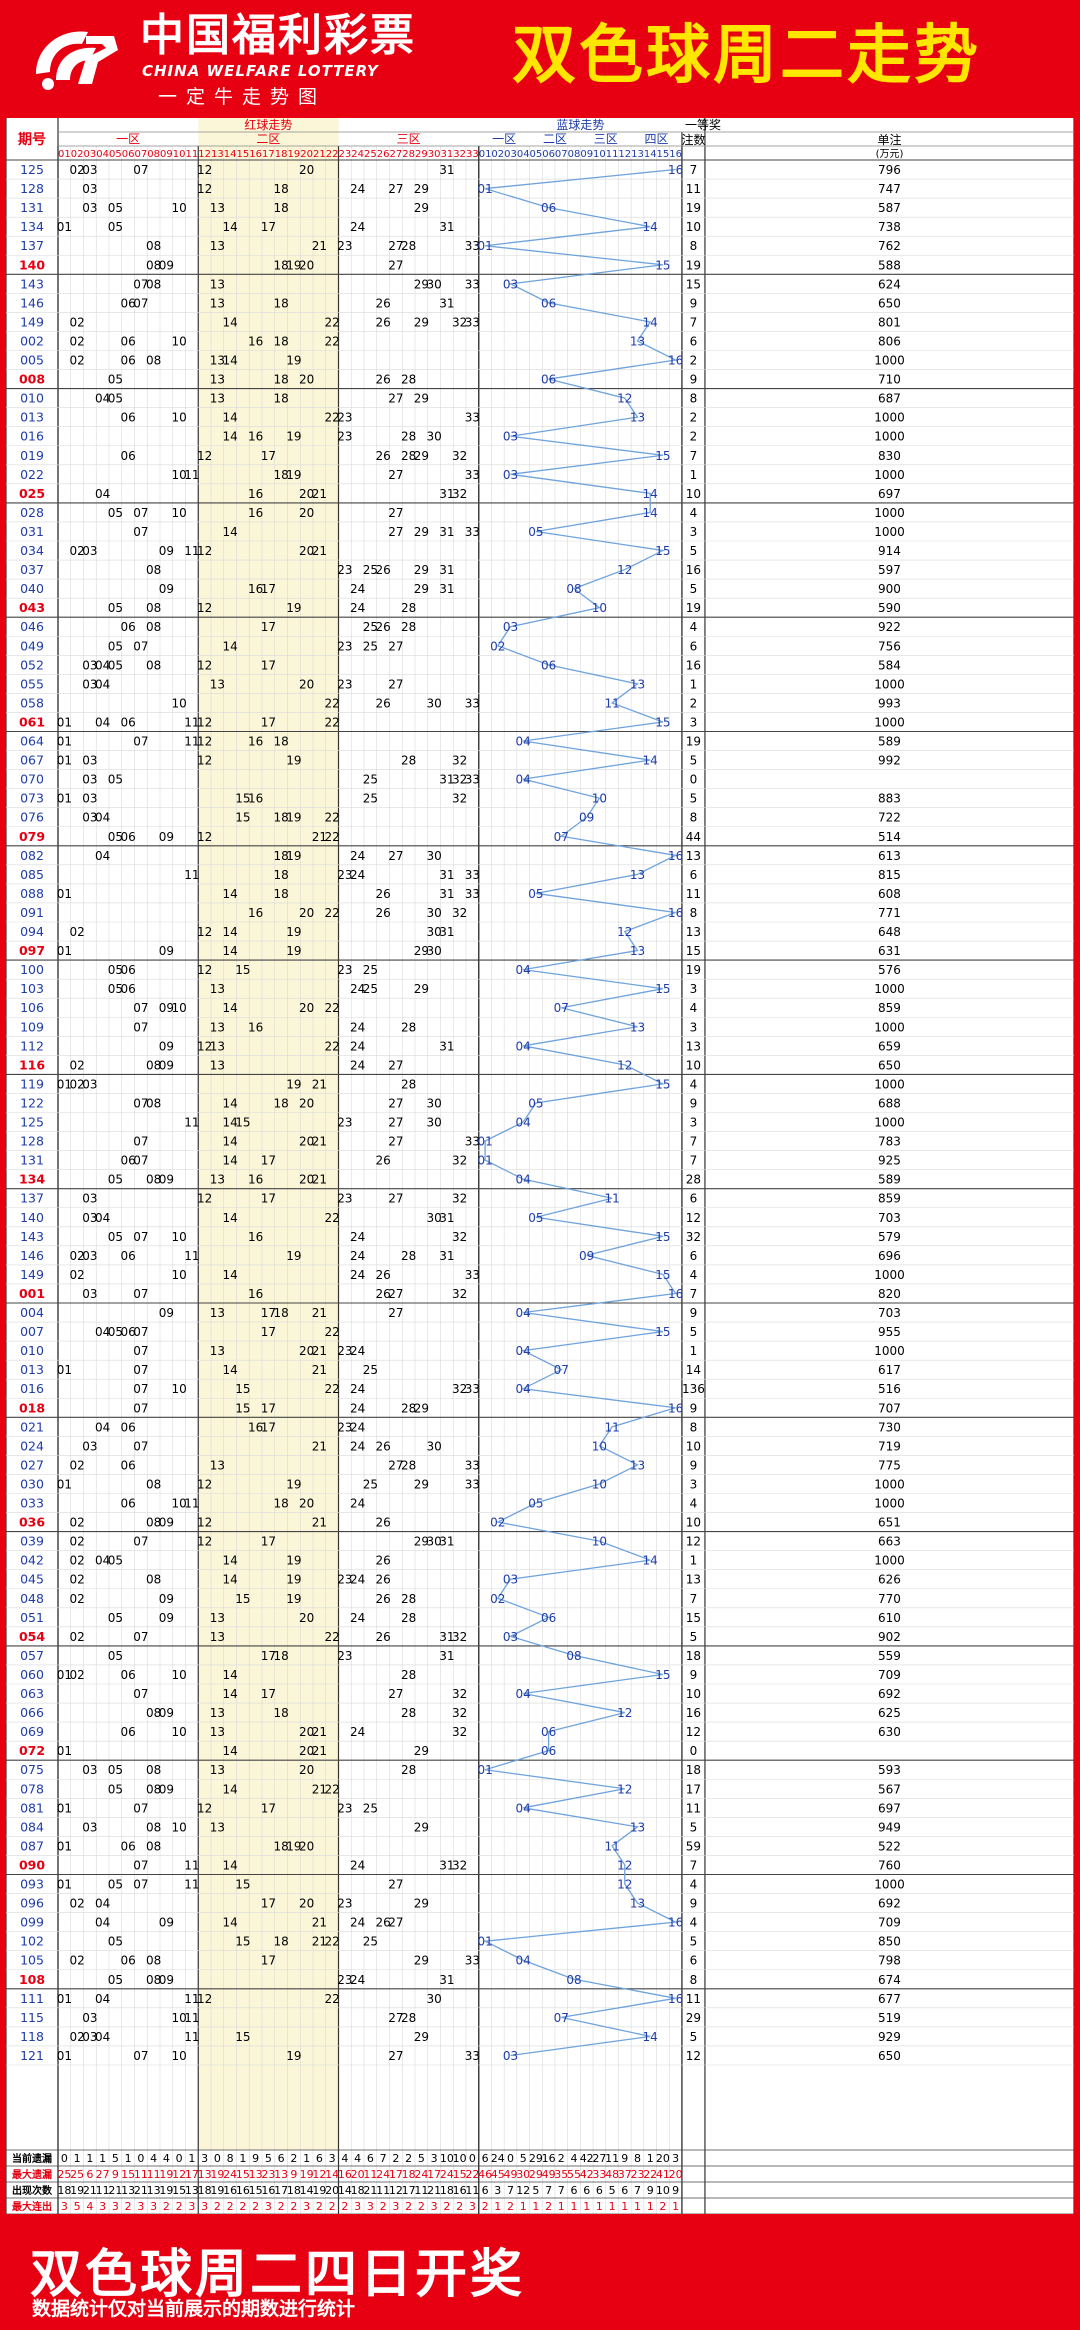  I want to click on red-stat-value: 3, so click(153, 2206).